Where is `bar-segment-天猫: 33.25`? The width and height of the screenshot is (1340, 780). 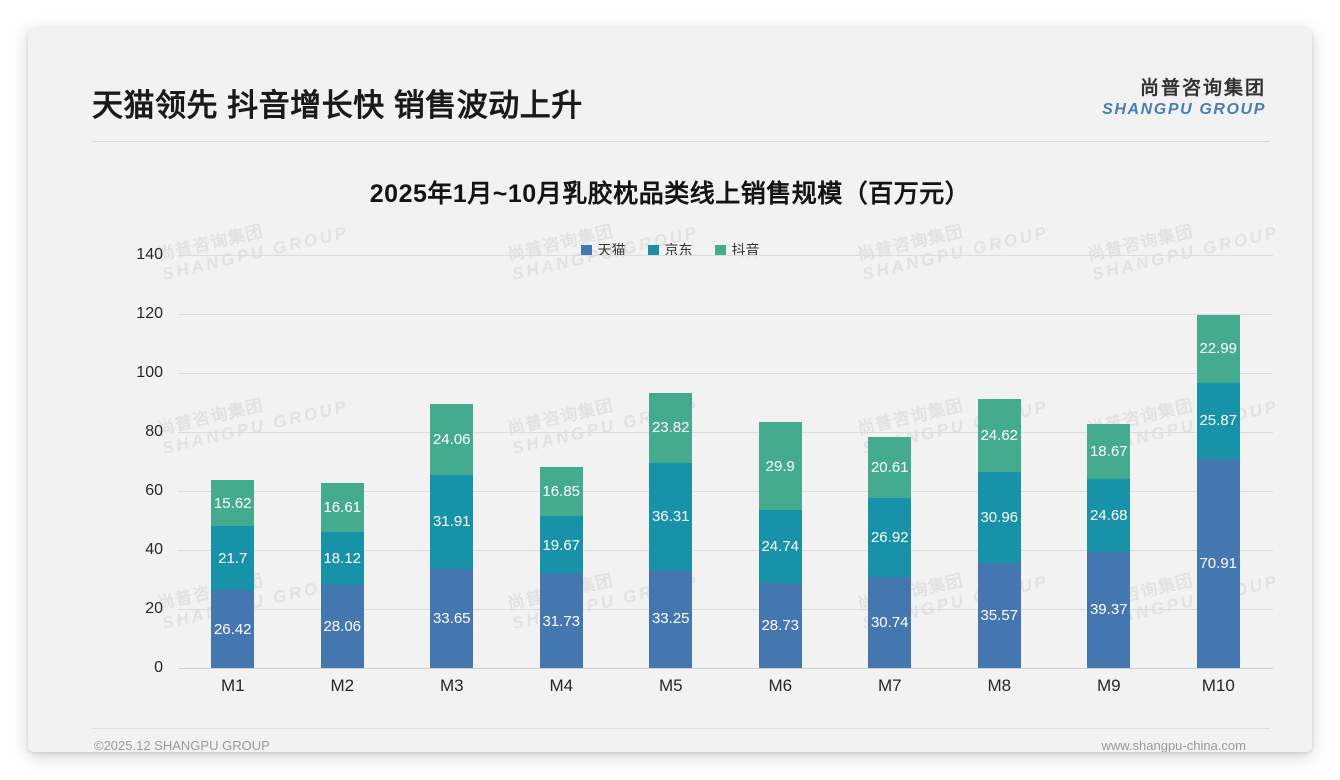 bar-segment-天猫: 33.25 is located at coordinates (671, 618).